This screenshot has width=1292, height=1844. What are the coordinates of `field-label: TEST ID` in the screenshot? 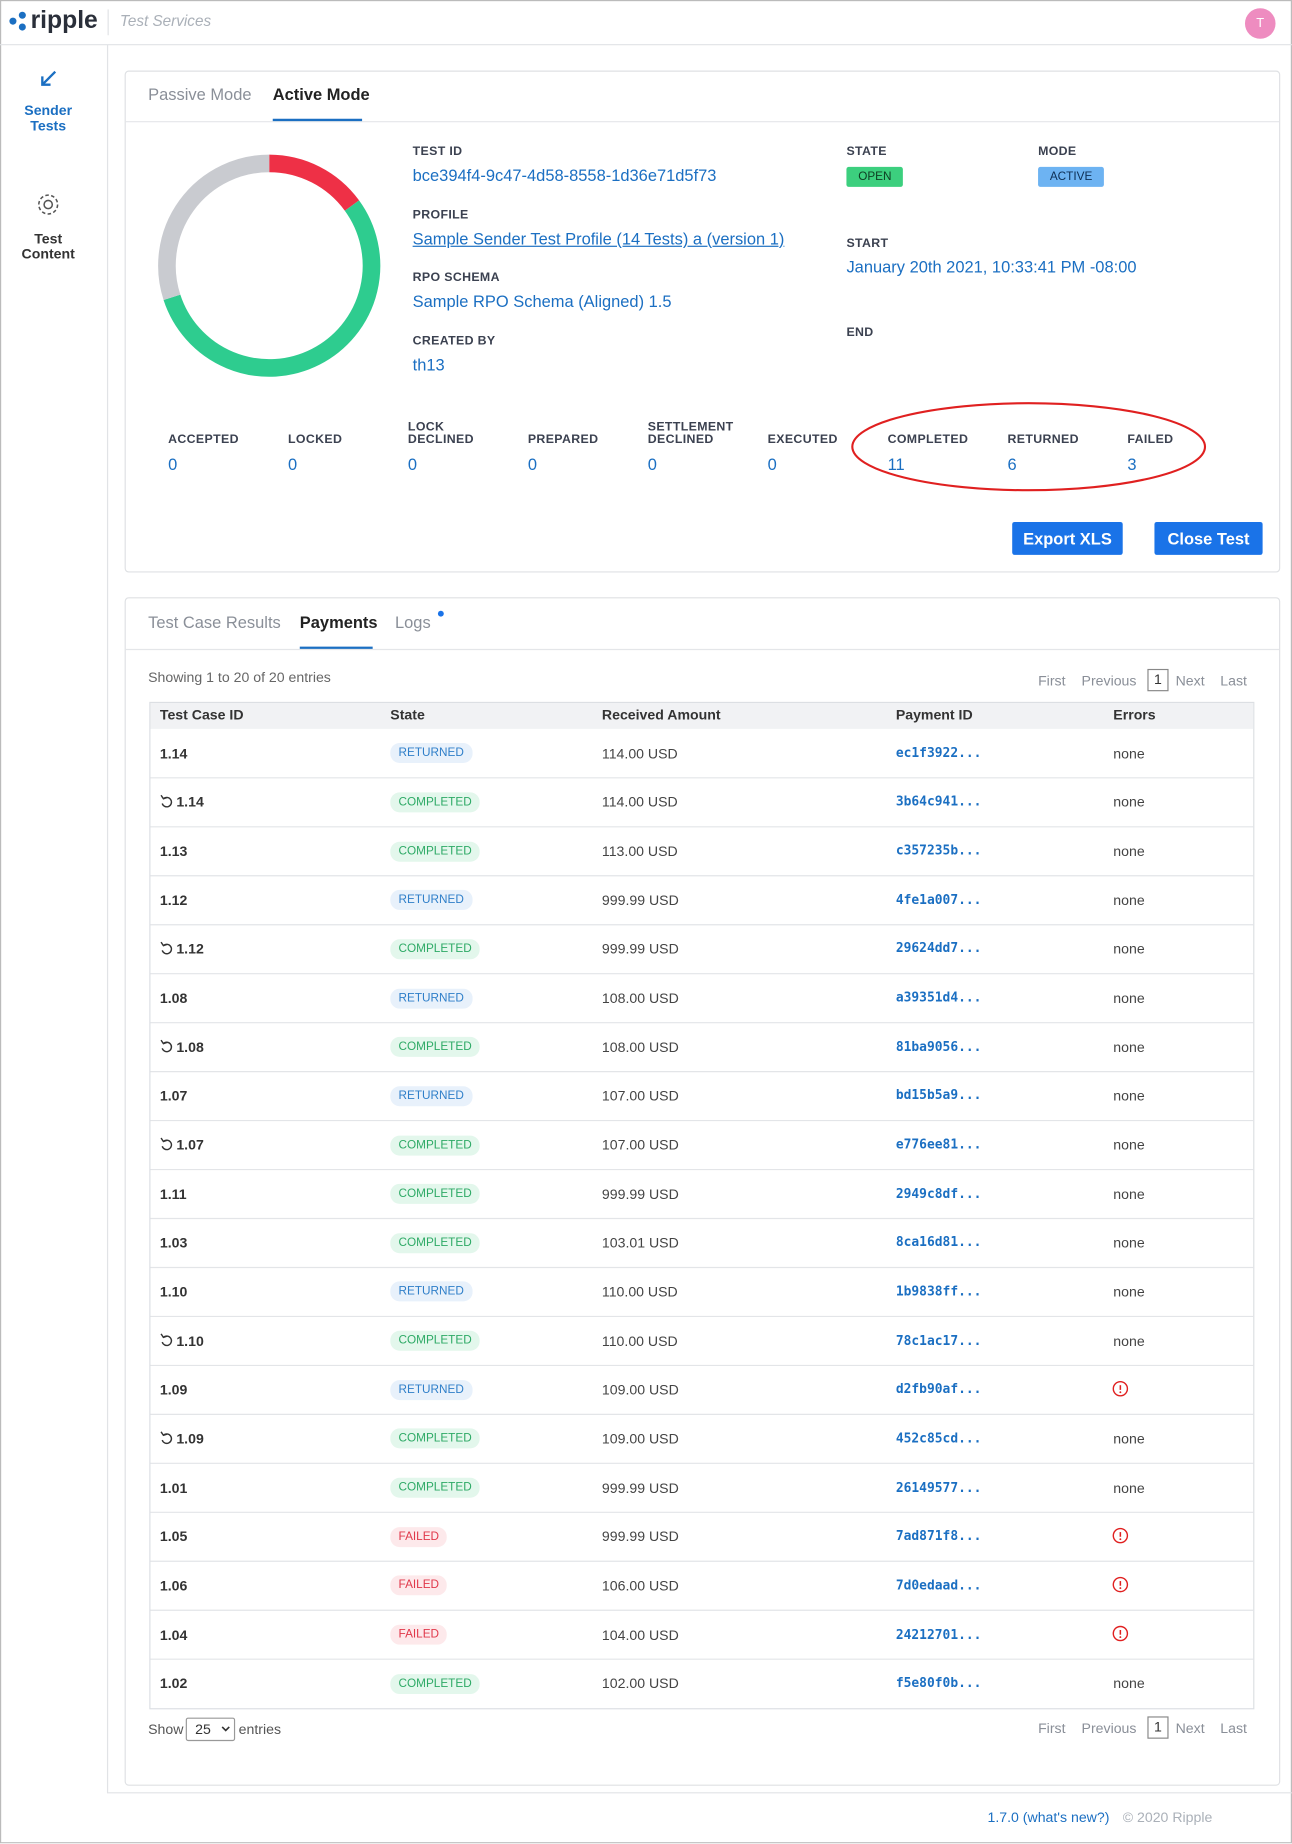 It's located at (437, 151).